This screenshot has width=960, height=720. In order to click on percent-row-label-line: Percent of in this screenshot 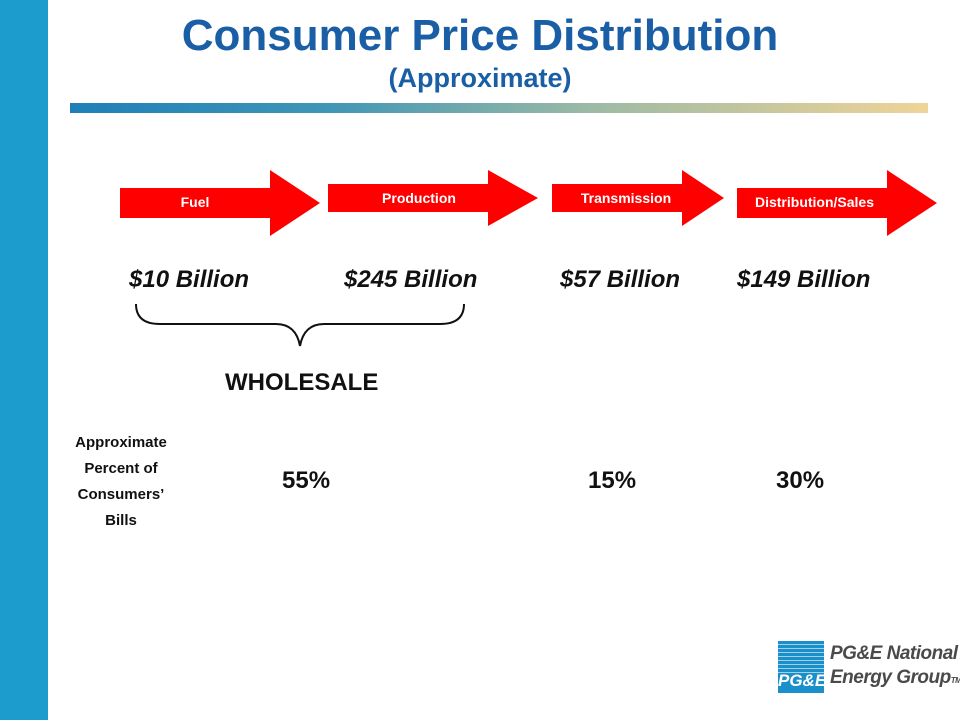, I will do `click(121, 468)`.